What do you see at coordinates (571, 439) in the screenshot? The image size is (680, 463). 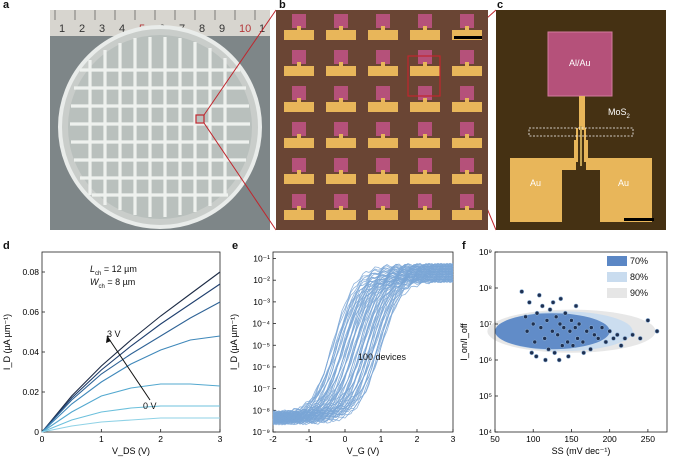 I see `x-tick-label: 150` at bounding box center [571, 439].